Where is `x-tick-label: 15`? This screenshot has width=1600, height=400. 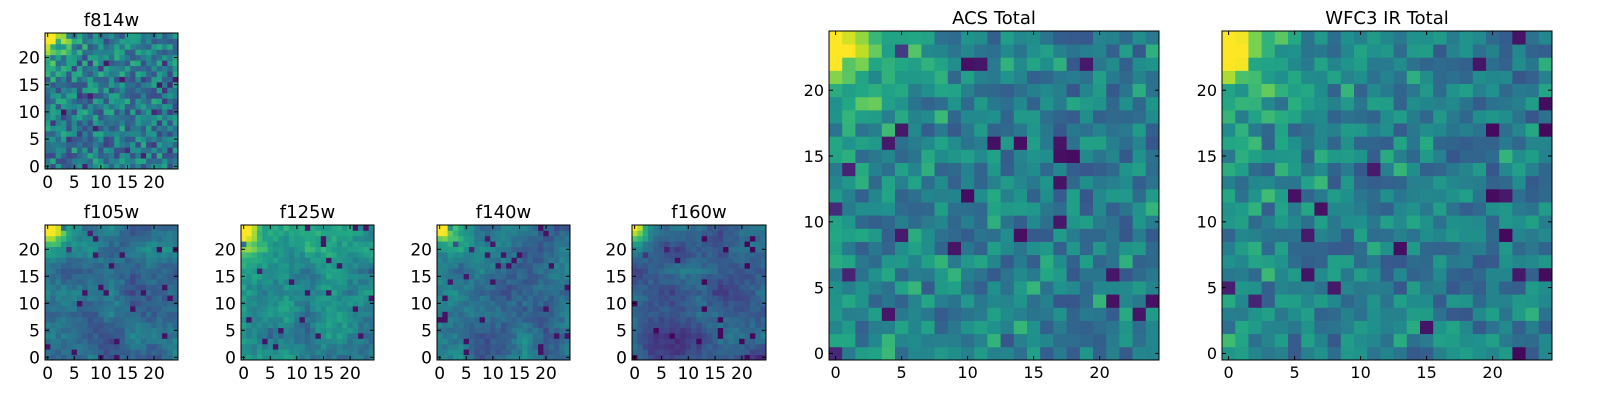
x-tick-label: 15 is located at coordinates (520, 374).